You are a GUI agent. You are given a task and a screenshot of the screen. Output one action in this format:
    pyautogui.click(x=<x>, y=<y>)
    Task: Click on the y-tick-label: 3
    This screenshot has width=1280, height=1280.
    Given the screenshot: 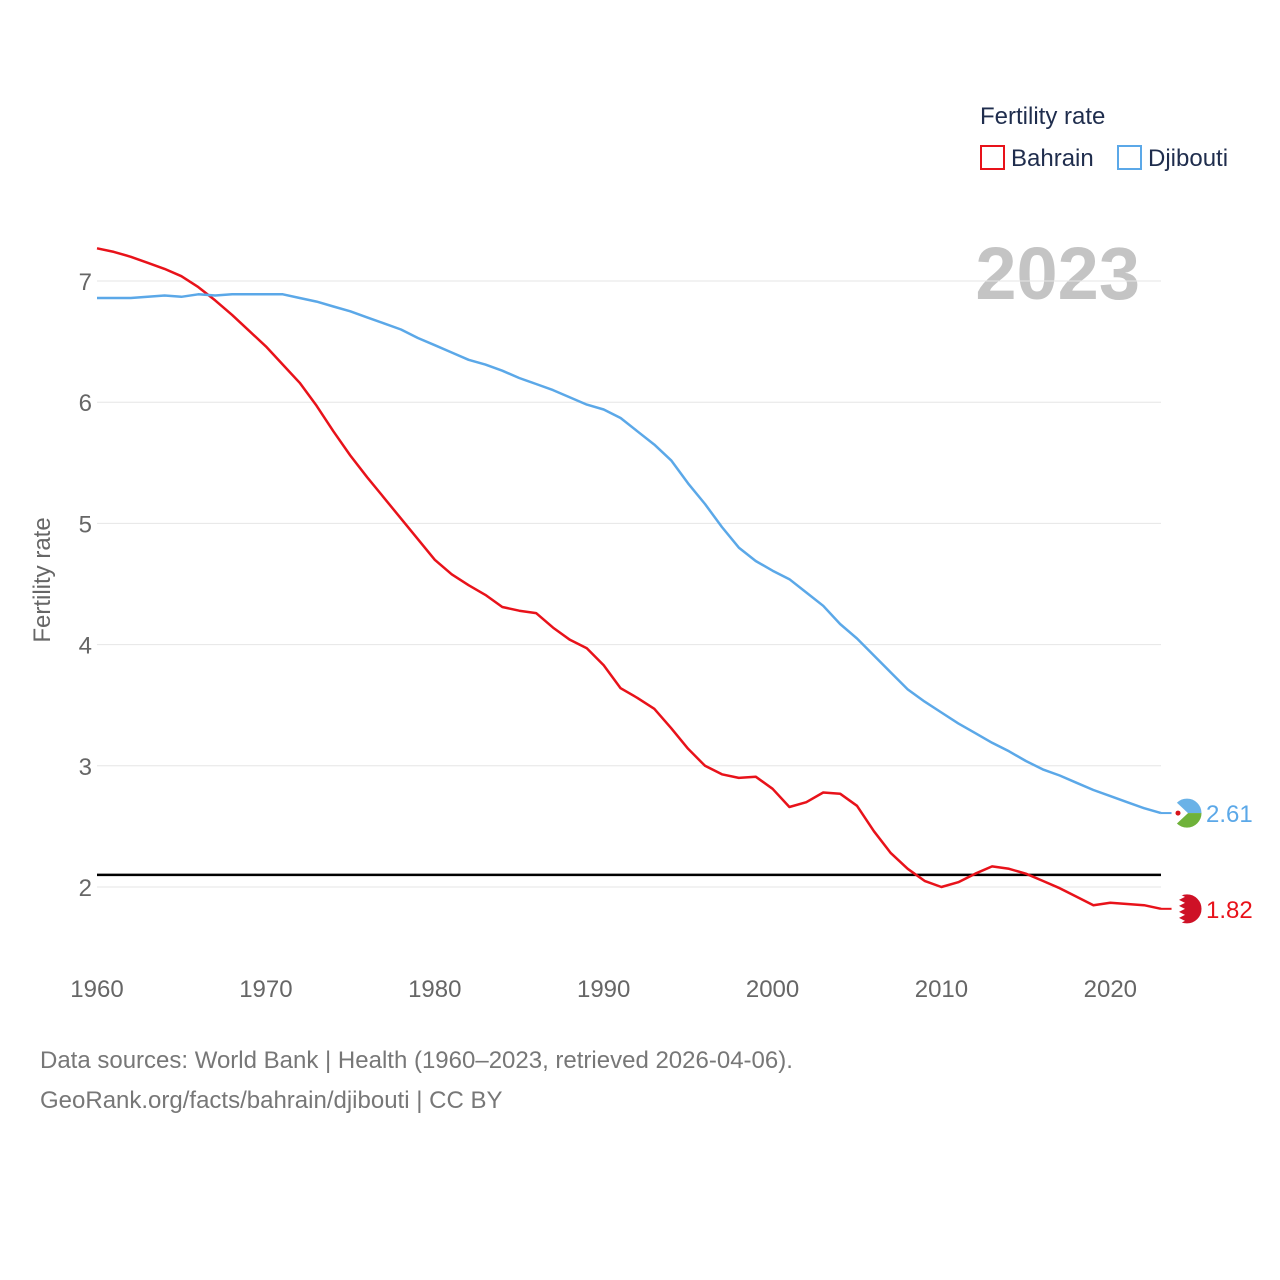 What is the action you would take?
    pyautogui.click(x=85, y=767)
    